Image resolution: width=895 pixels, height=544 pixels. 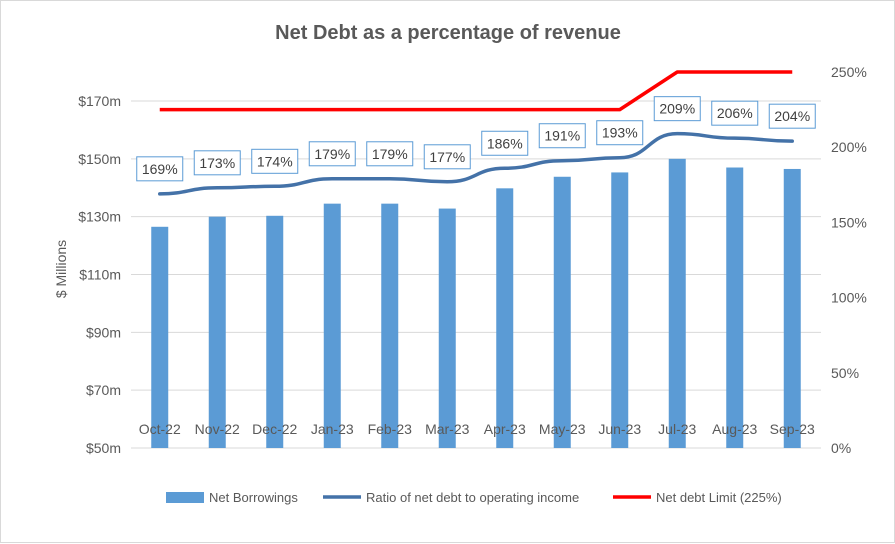 I want to click on y2-tick-label: 150%, so click(x=849, y=222).